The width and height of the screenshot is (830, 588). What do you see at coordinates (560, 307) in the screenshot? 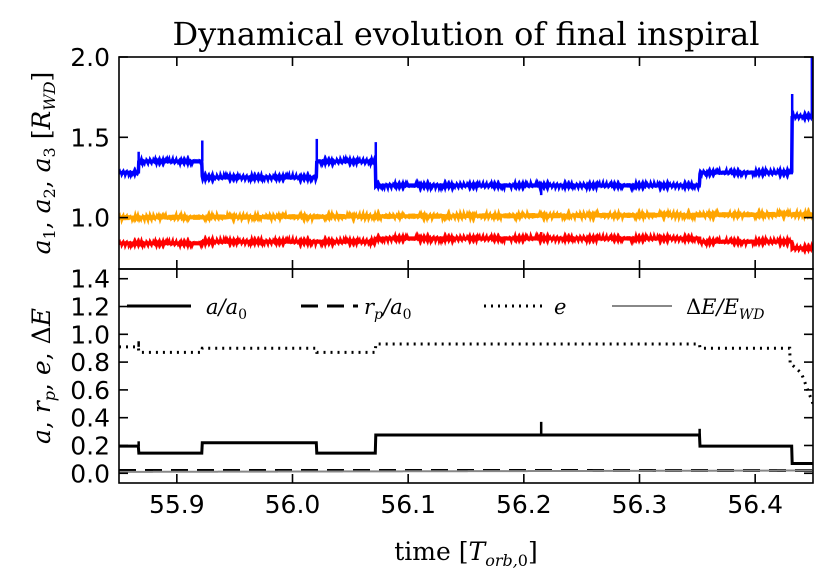
I see `svg-text: e` at bounding box center [560, 307].